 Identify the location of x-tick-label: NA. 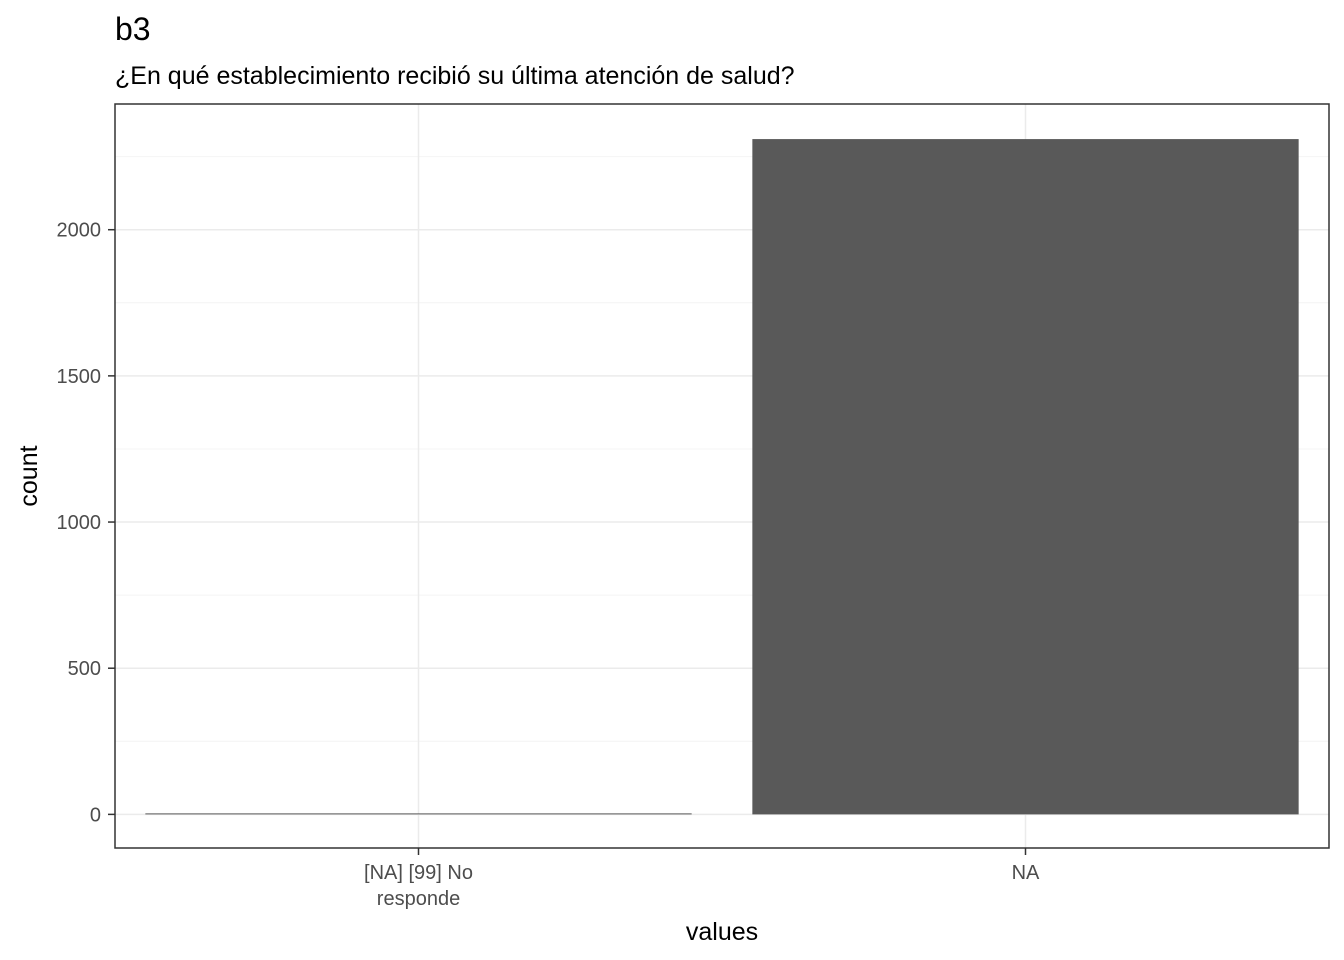
(1026, 873).